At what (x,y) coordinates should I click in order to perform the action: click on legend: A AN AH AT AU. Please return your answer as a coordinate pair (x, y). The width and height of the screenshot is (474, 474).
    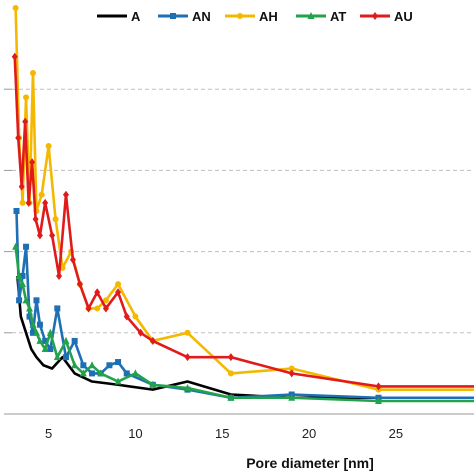
    Looking at the image, I should click on (255, 16).